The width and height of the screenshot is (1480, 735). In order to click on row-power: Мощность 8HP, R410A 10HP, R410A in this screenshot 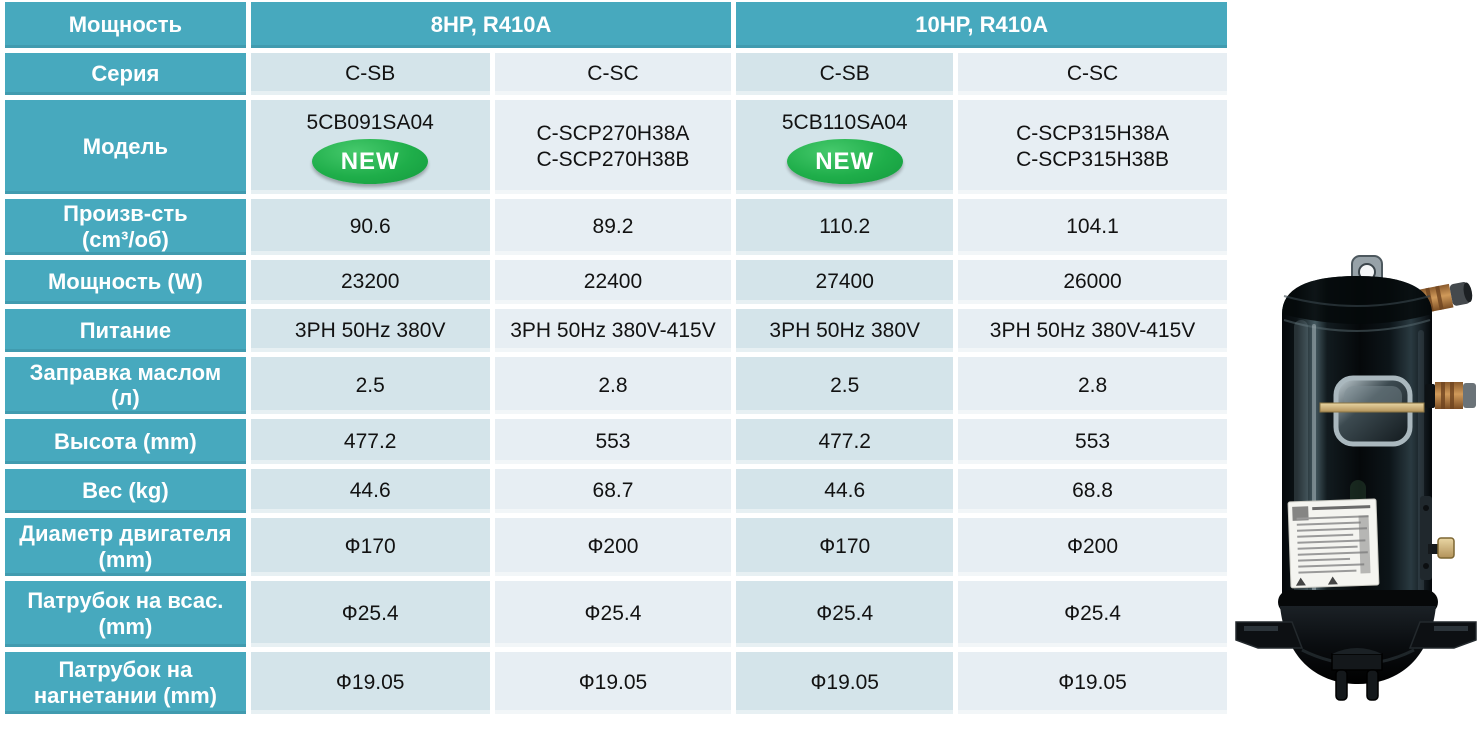, I will do `click(616, 25)`.